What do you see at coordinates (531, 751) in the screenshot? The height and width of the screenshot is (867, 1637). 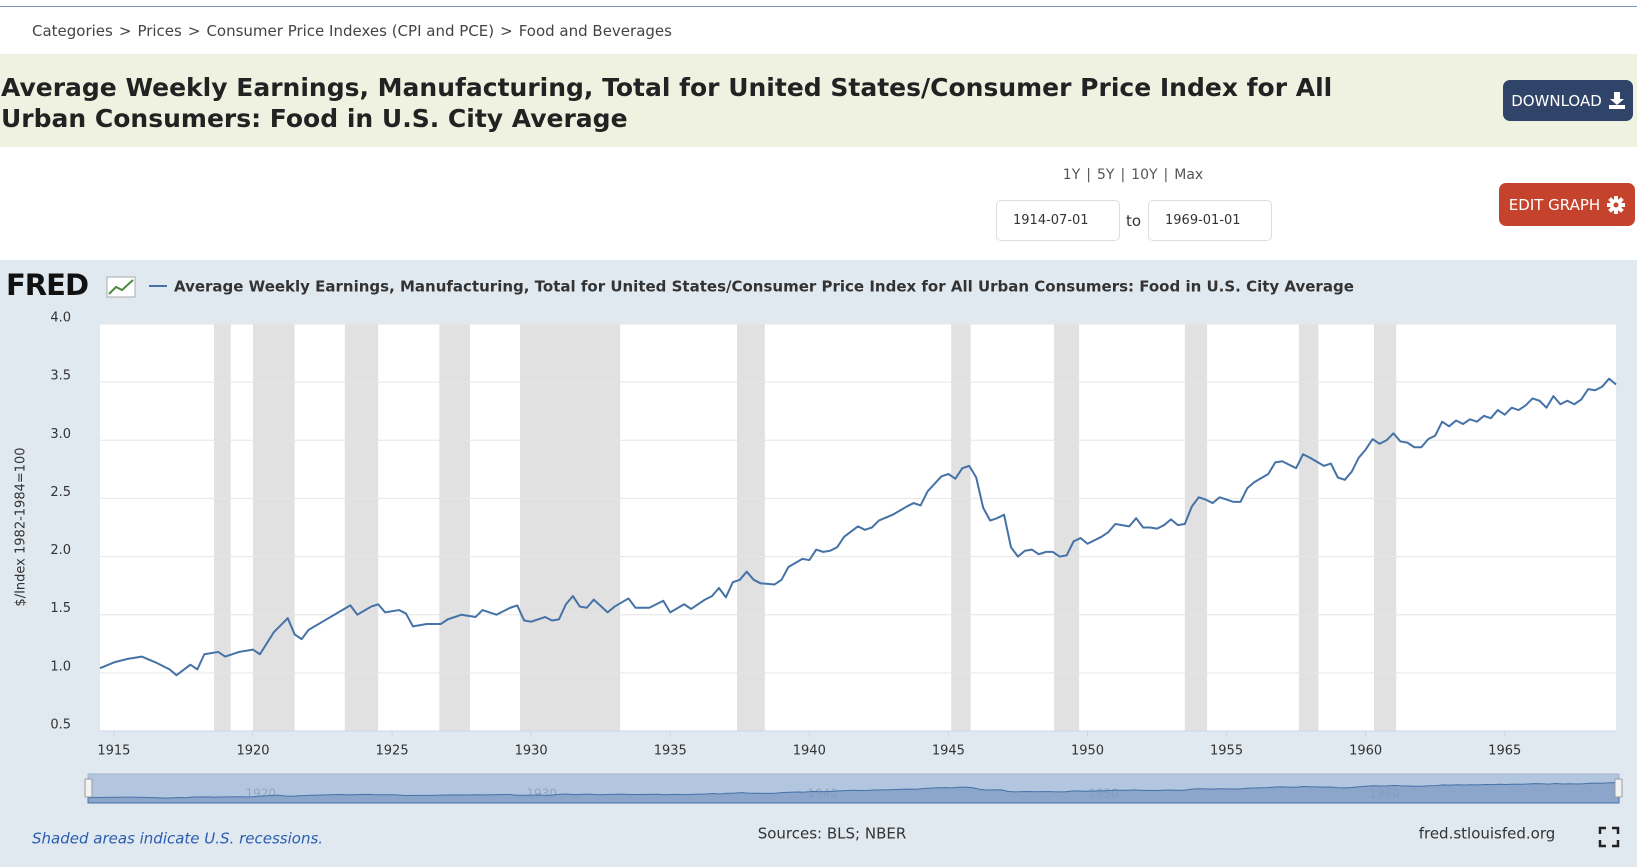 I see `x-tick-label: 1930` at bounding box center [531, 751].